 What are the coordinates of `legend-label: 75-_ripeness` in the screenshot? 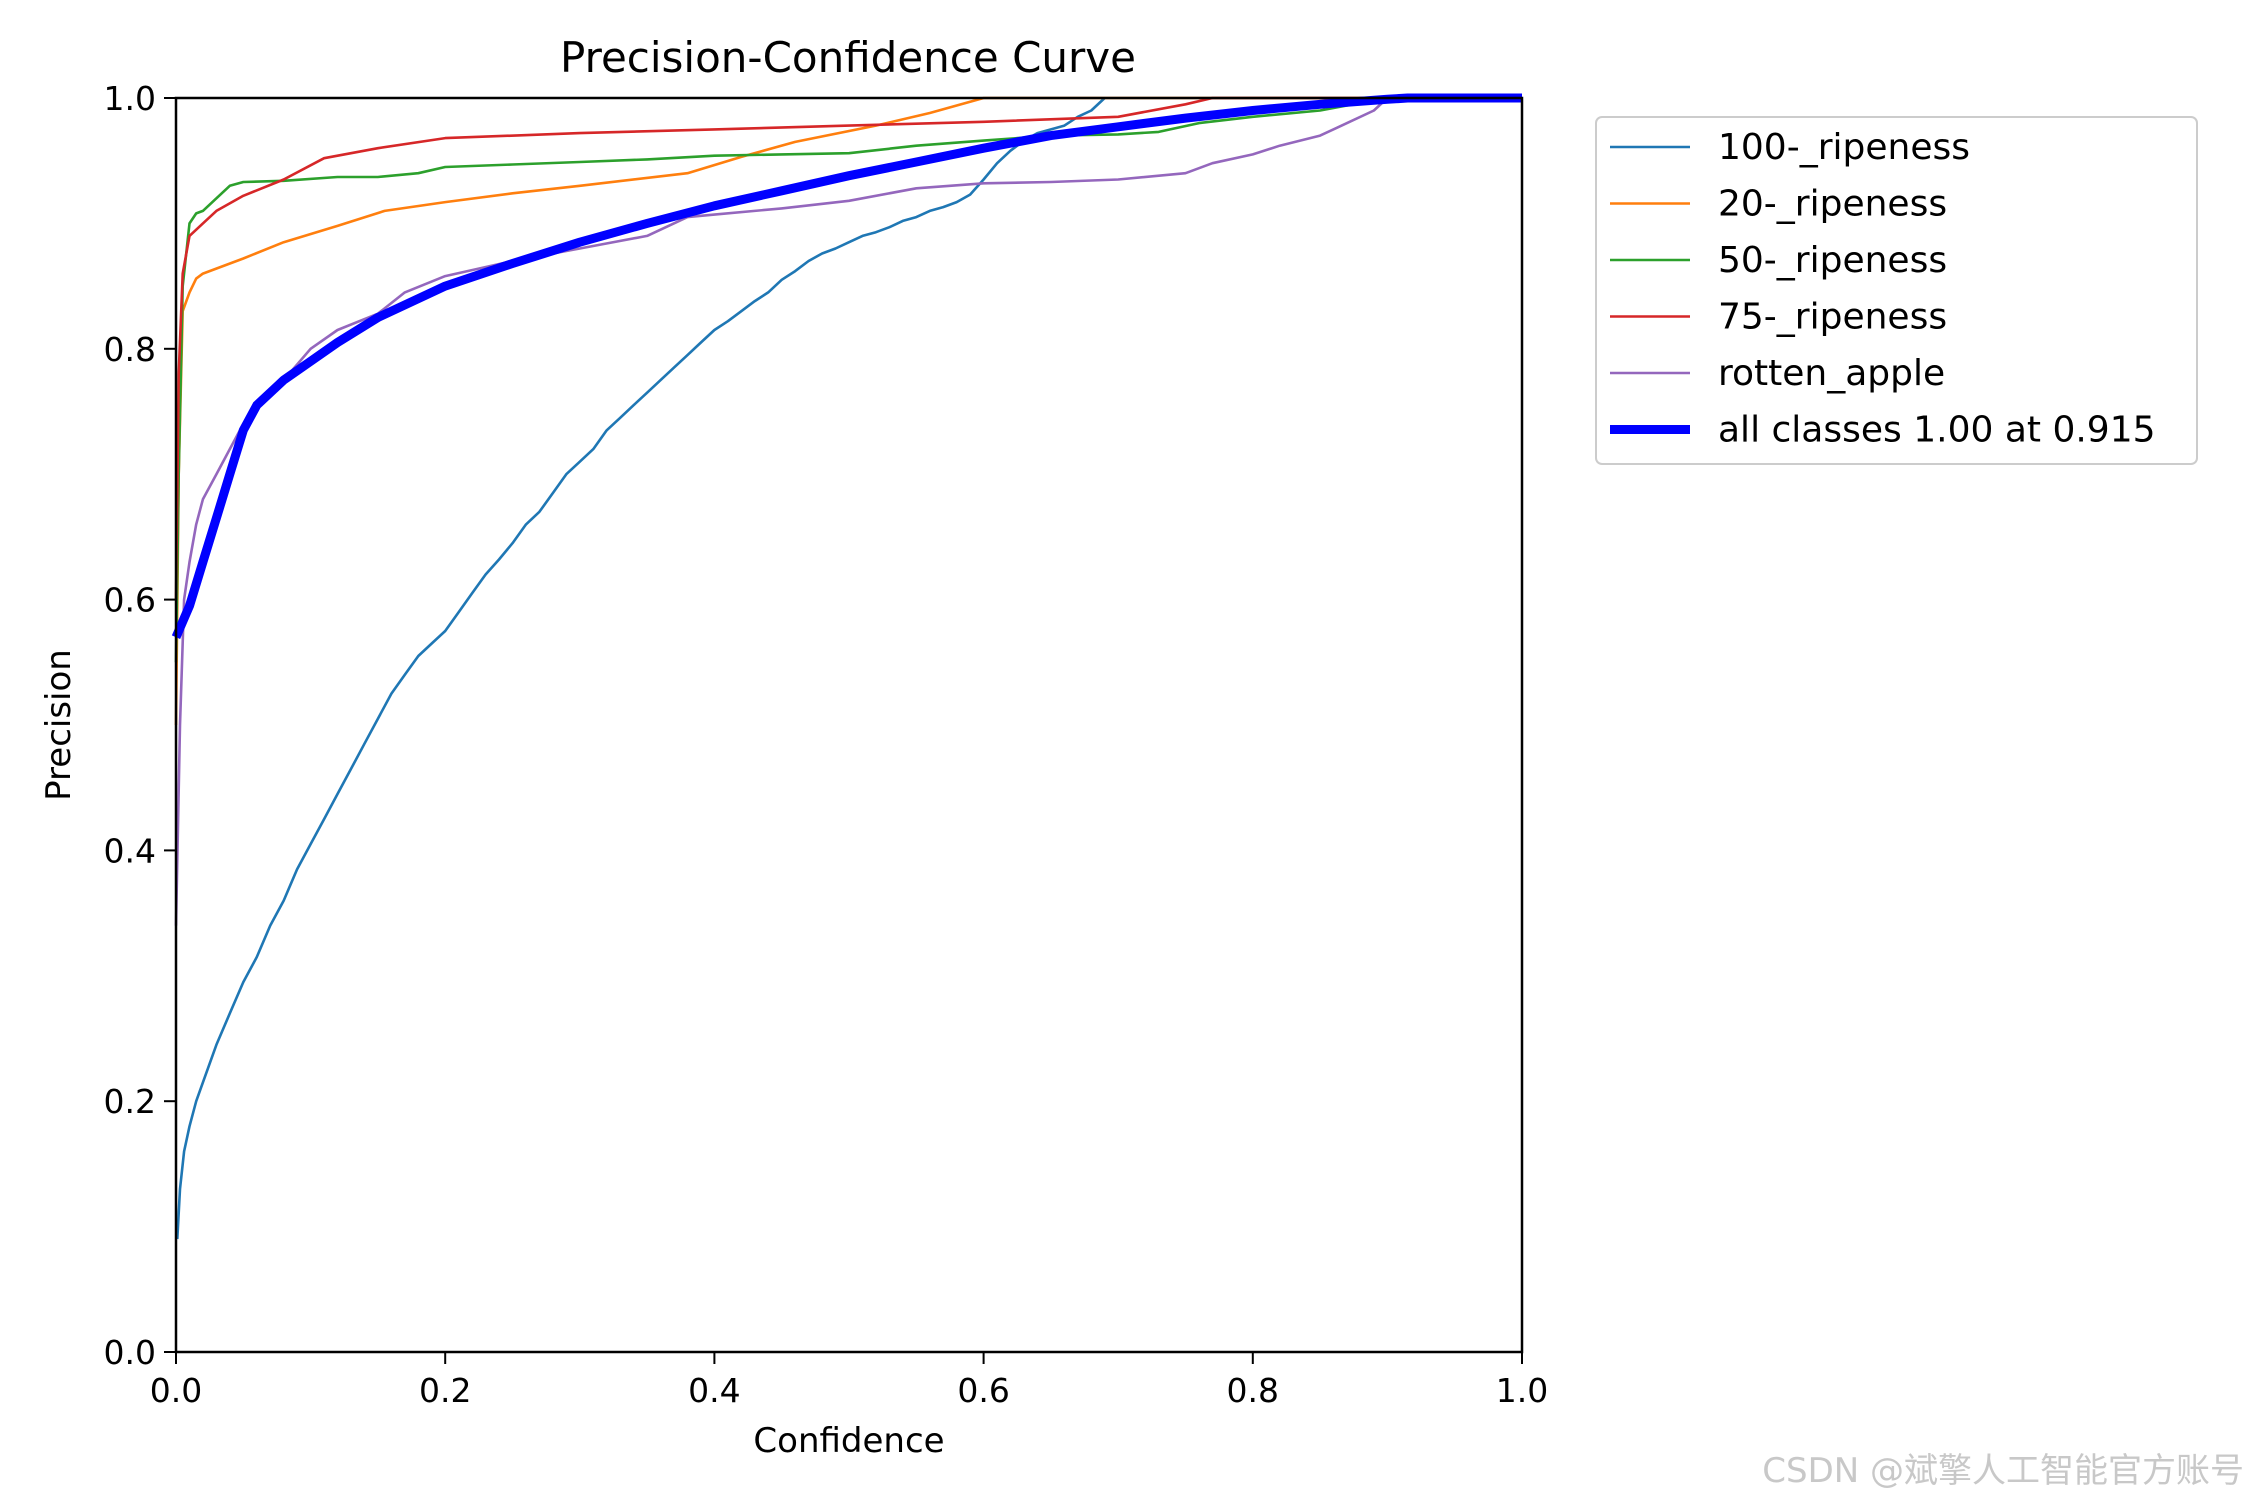 It's located at (1832, 317).